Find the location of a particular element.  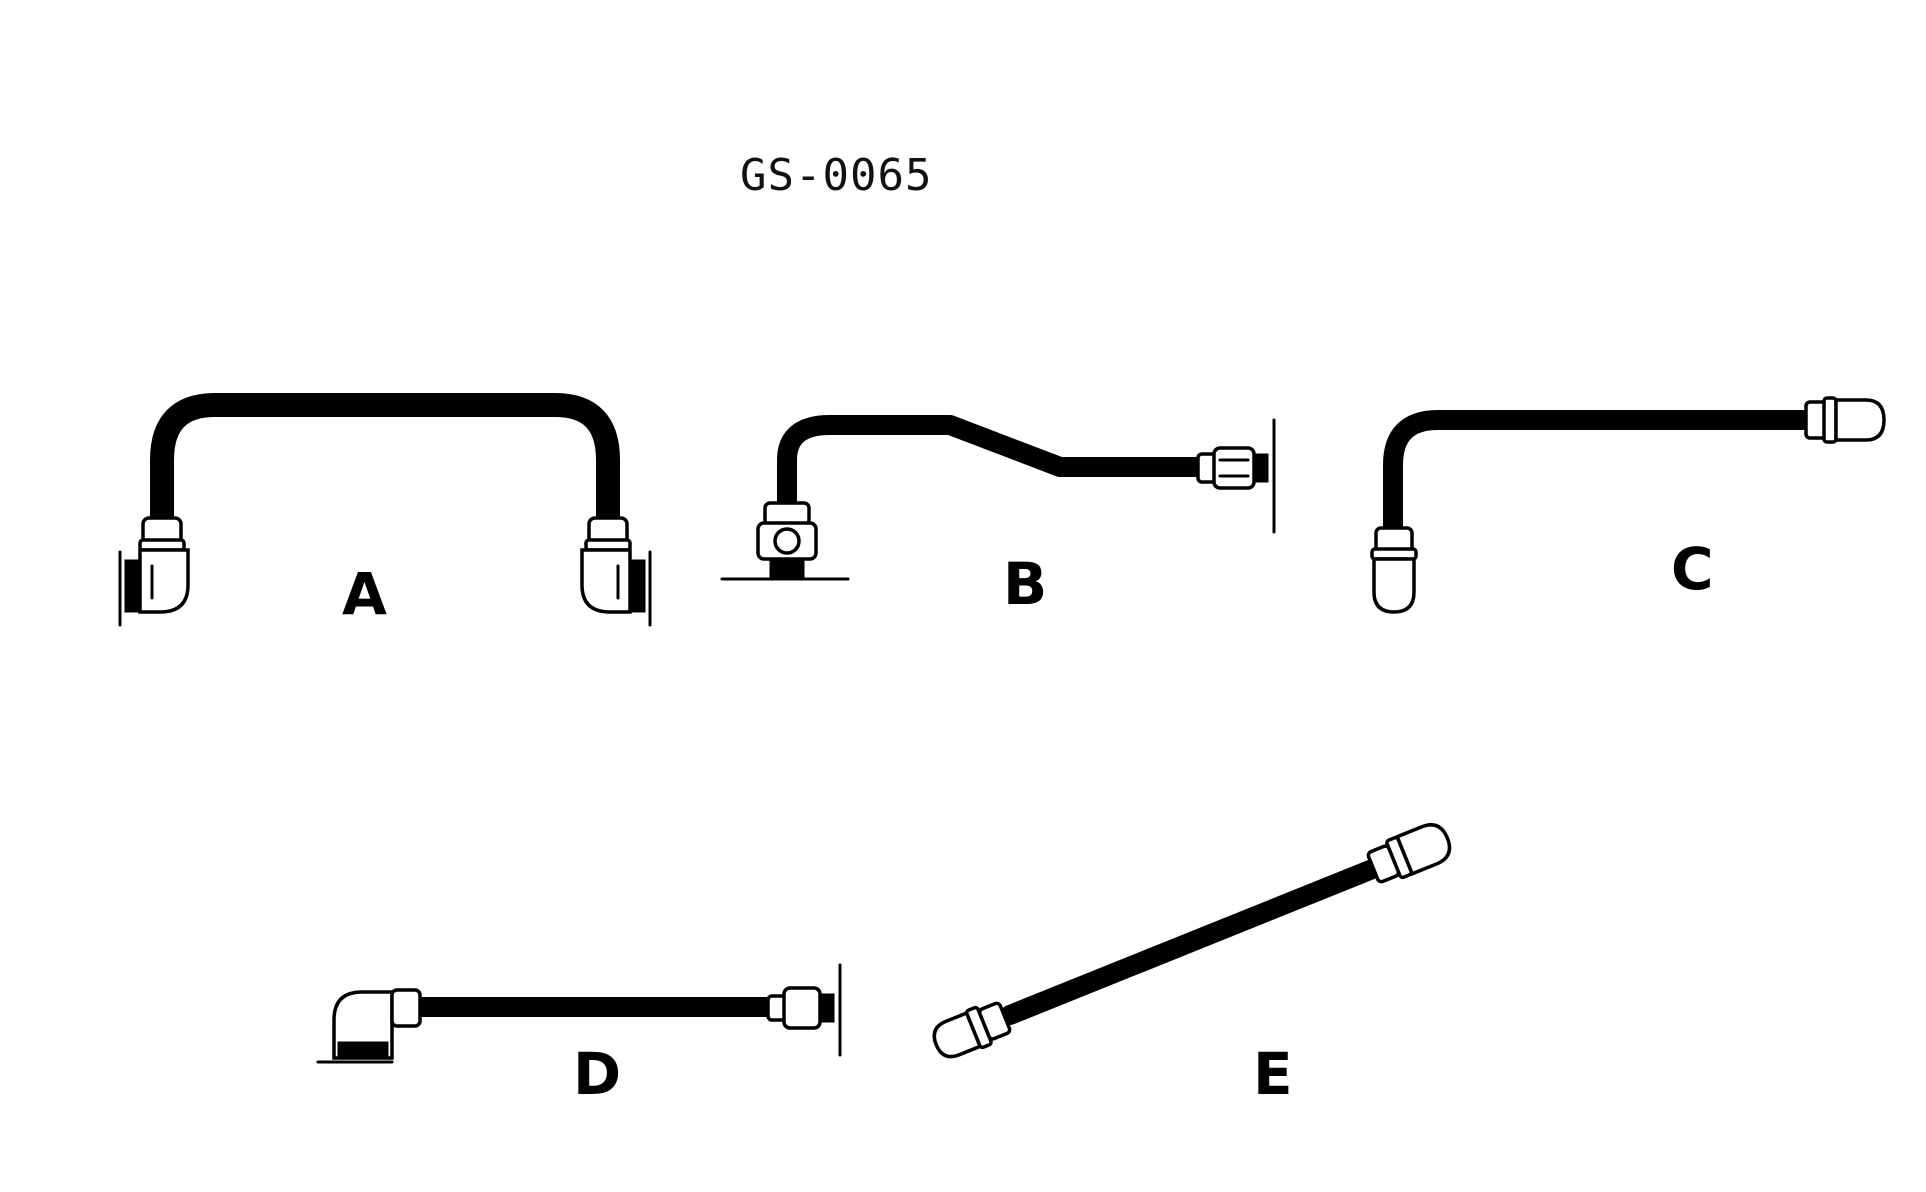

part-label-b: B is located at coordinates (1025, 584).